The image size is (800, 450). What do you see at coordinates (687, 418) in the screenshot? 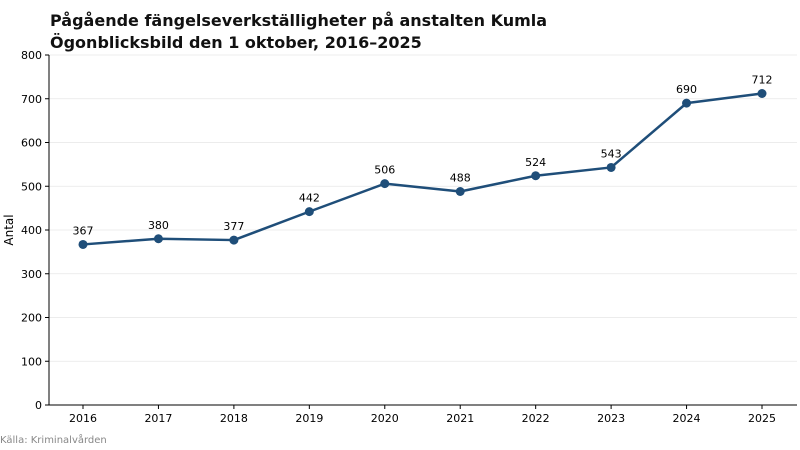
I see `x-tick-label: 2024` at bounding box center [687, 418].